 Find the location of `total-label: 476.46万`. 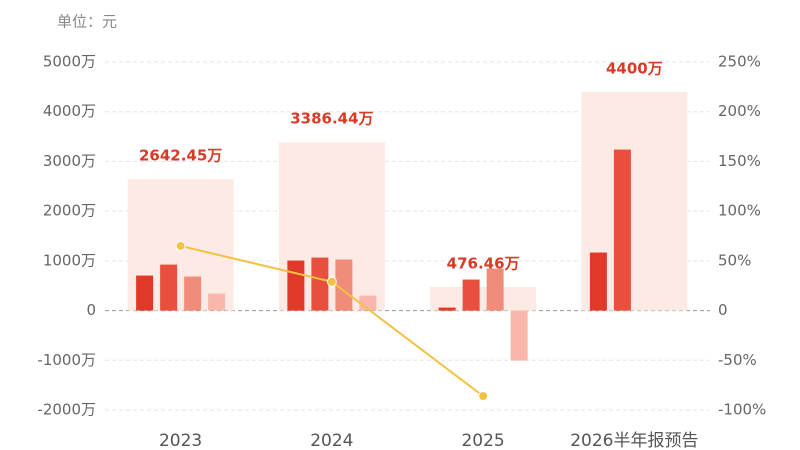

total-label: 476.46万 is located at coordinates (483, 263).